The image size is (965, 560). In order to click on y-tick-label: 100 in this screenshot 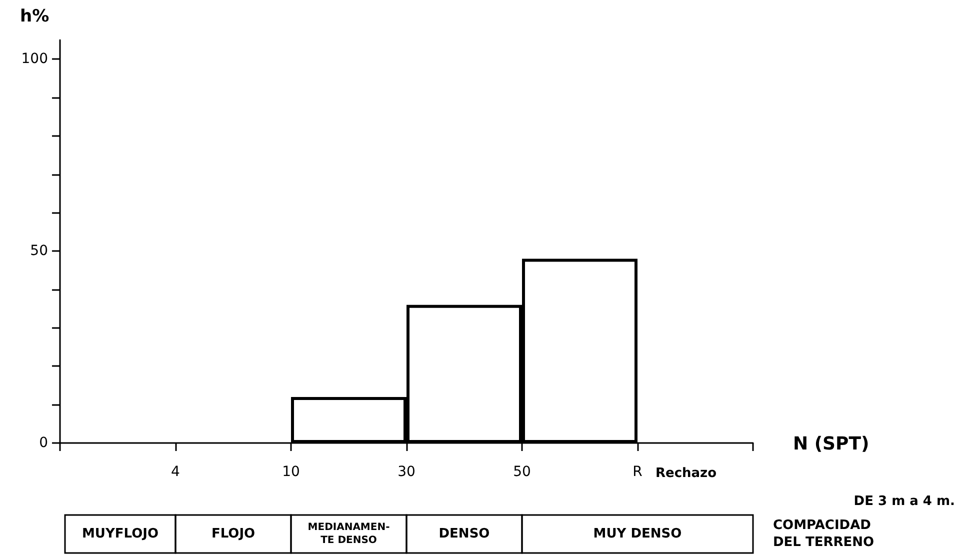, I will do `click(34, 59)`.